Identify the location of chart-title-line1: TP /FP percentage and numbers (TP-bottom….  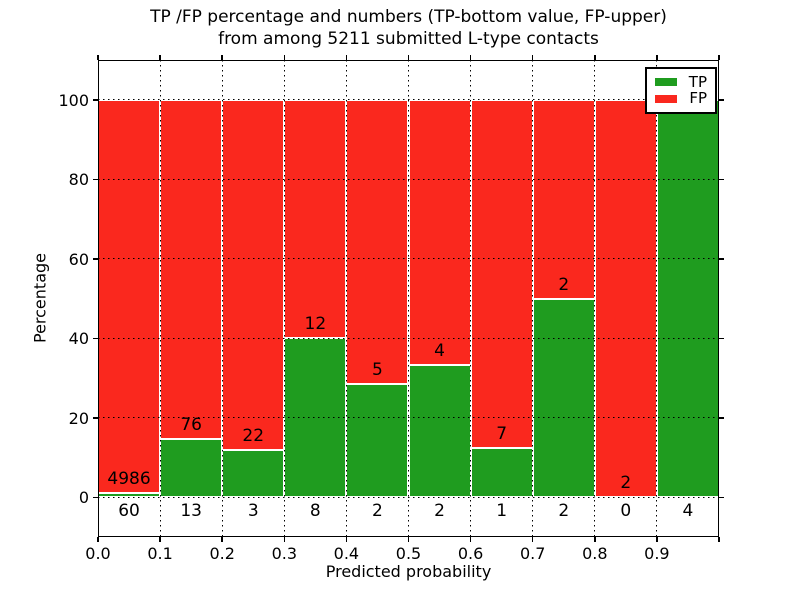
(408, 17).